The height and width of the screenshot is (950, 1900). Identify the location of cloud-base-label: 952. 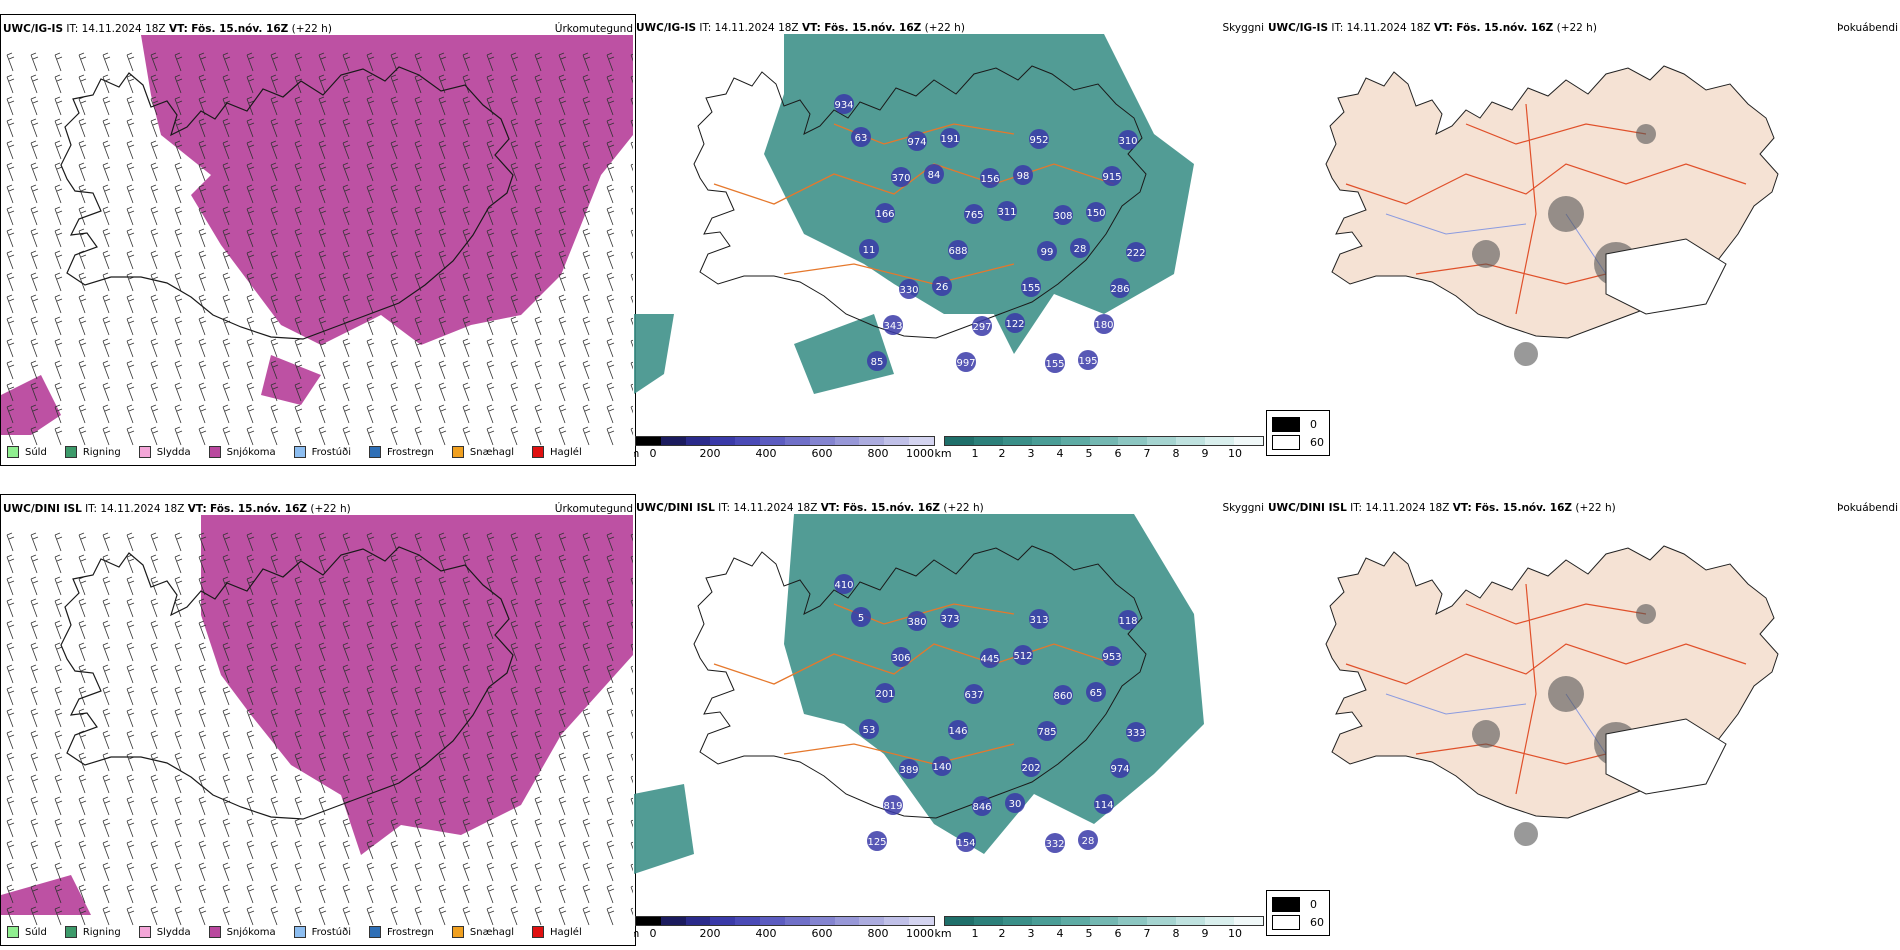
(1038, 140).